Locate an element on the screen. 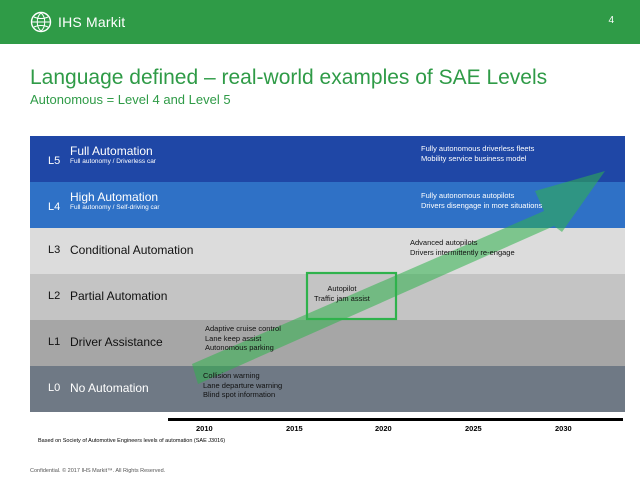 The image size is (640, 479). level-band-l1: L1 Driver Assistance is located at coordinates (327, 343).